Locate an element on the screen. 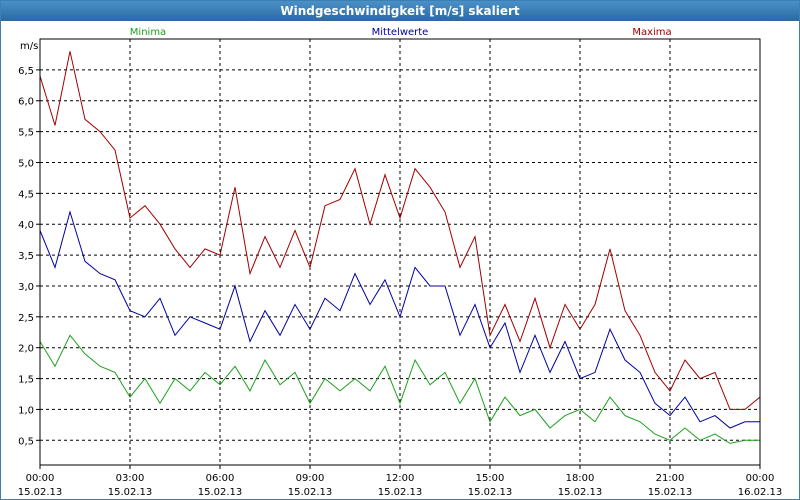 The width and height of the screenshot is (800, 500). y-tick-label: 6,5 is located at coordinates (26, 71).